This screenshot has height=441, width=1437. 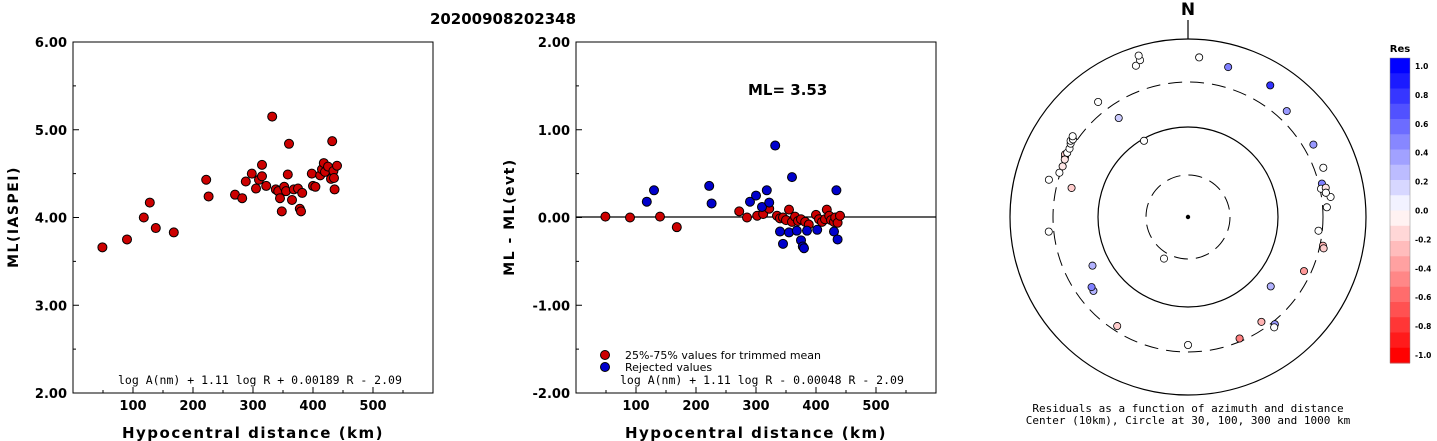 I want to click on legend-trimmed-marker, so click(x=605, y=355).